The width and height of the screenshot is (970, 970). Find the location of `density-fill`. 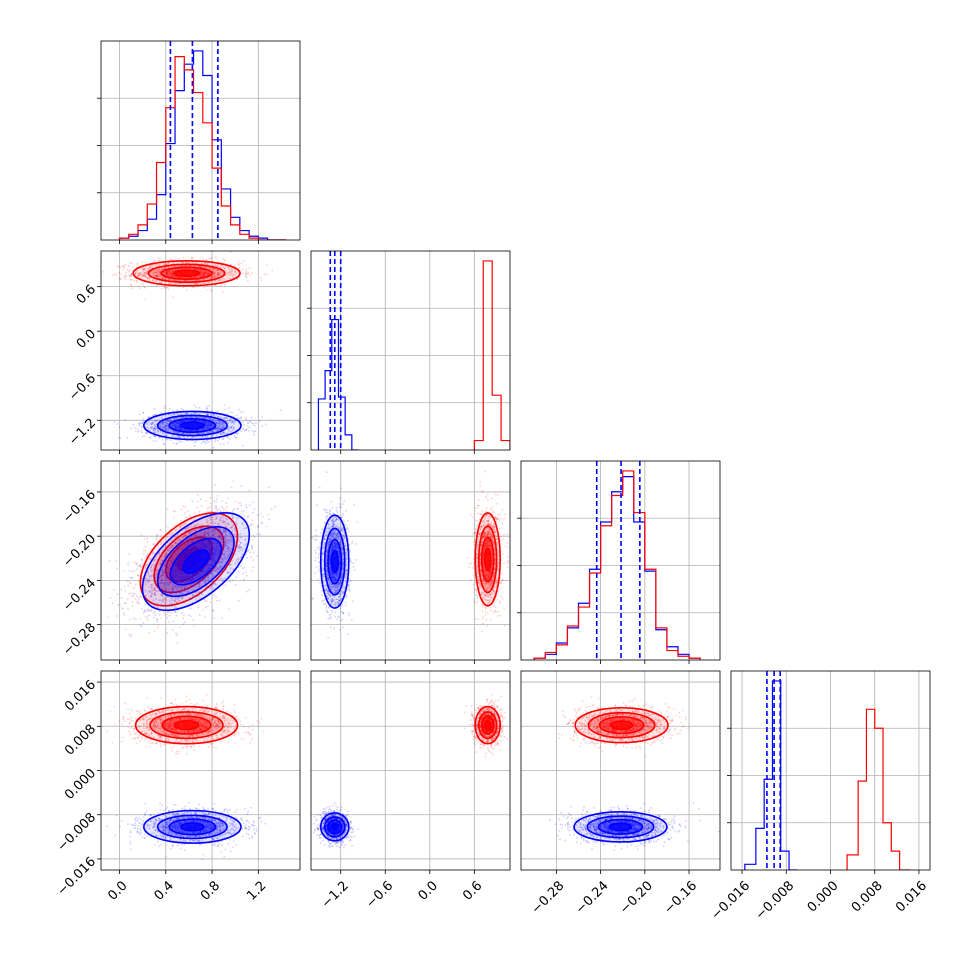

density-fill is located at coordinates (186, 273).